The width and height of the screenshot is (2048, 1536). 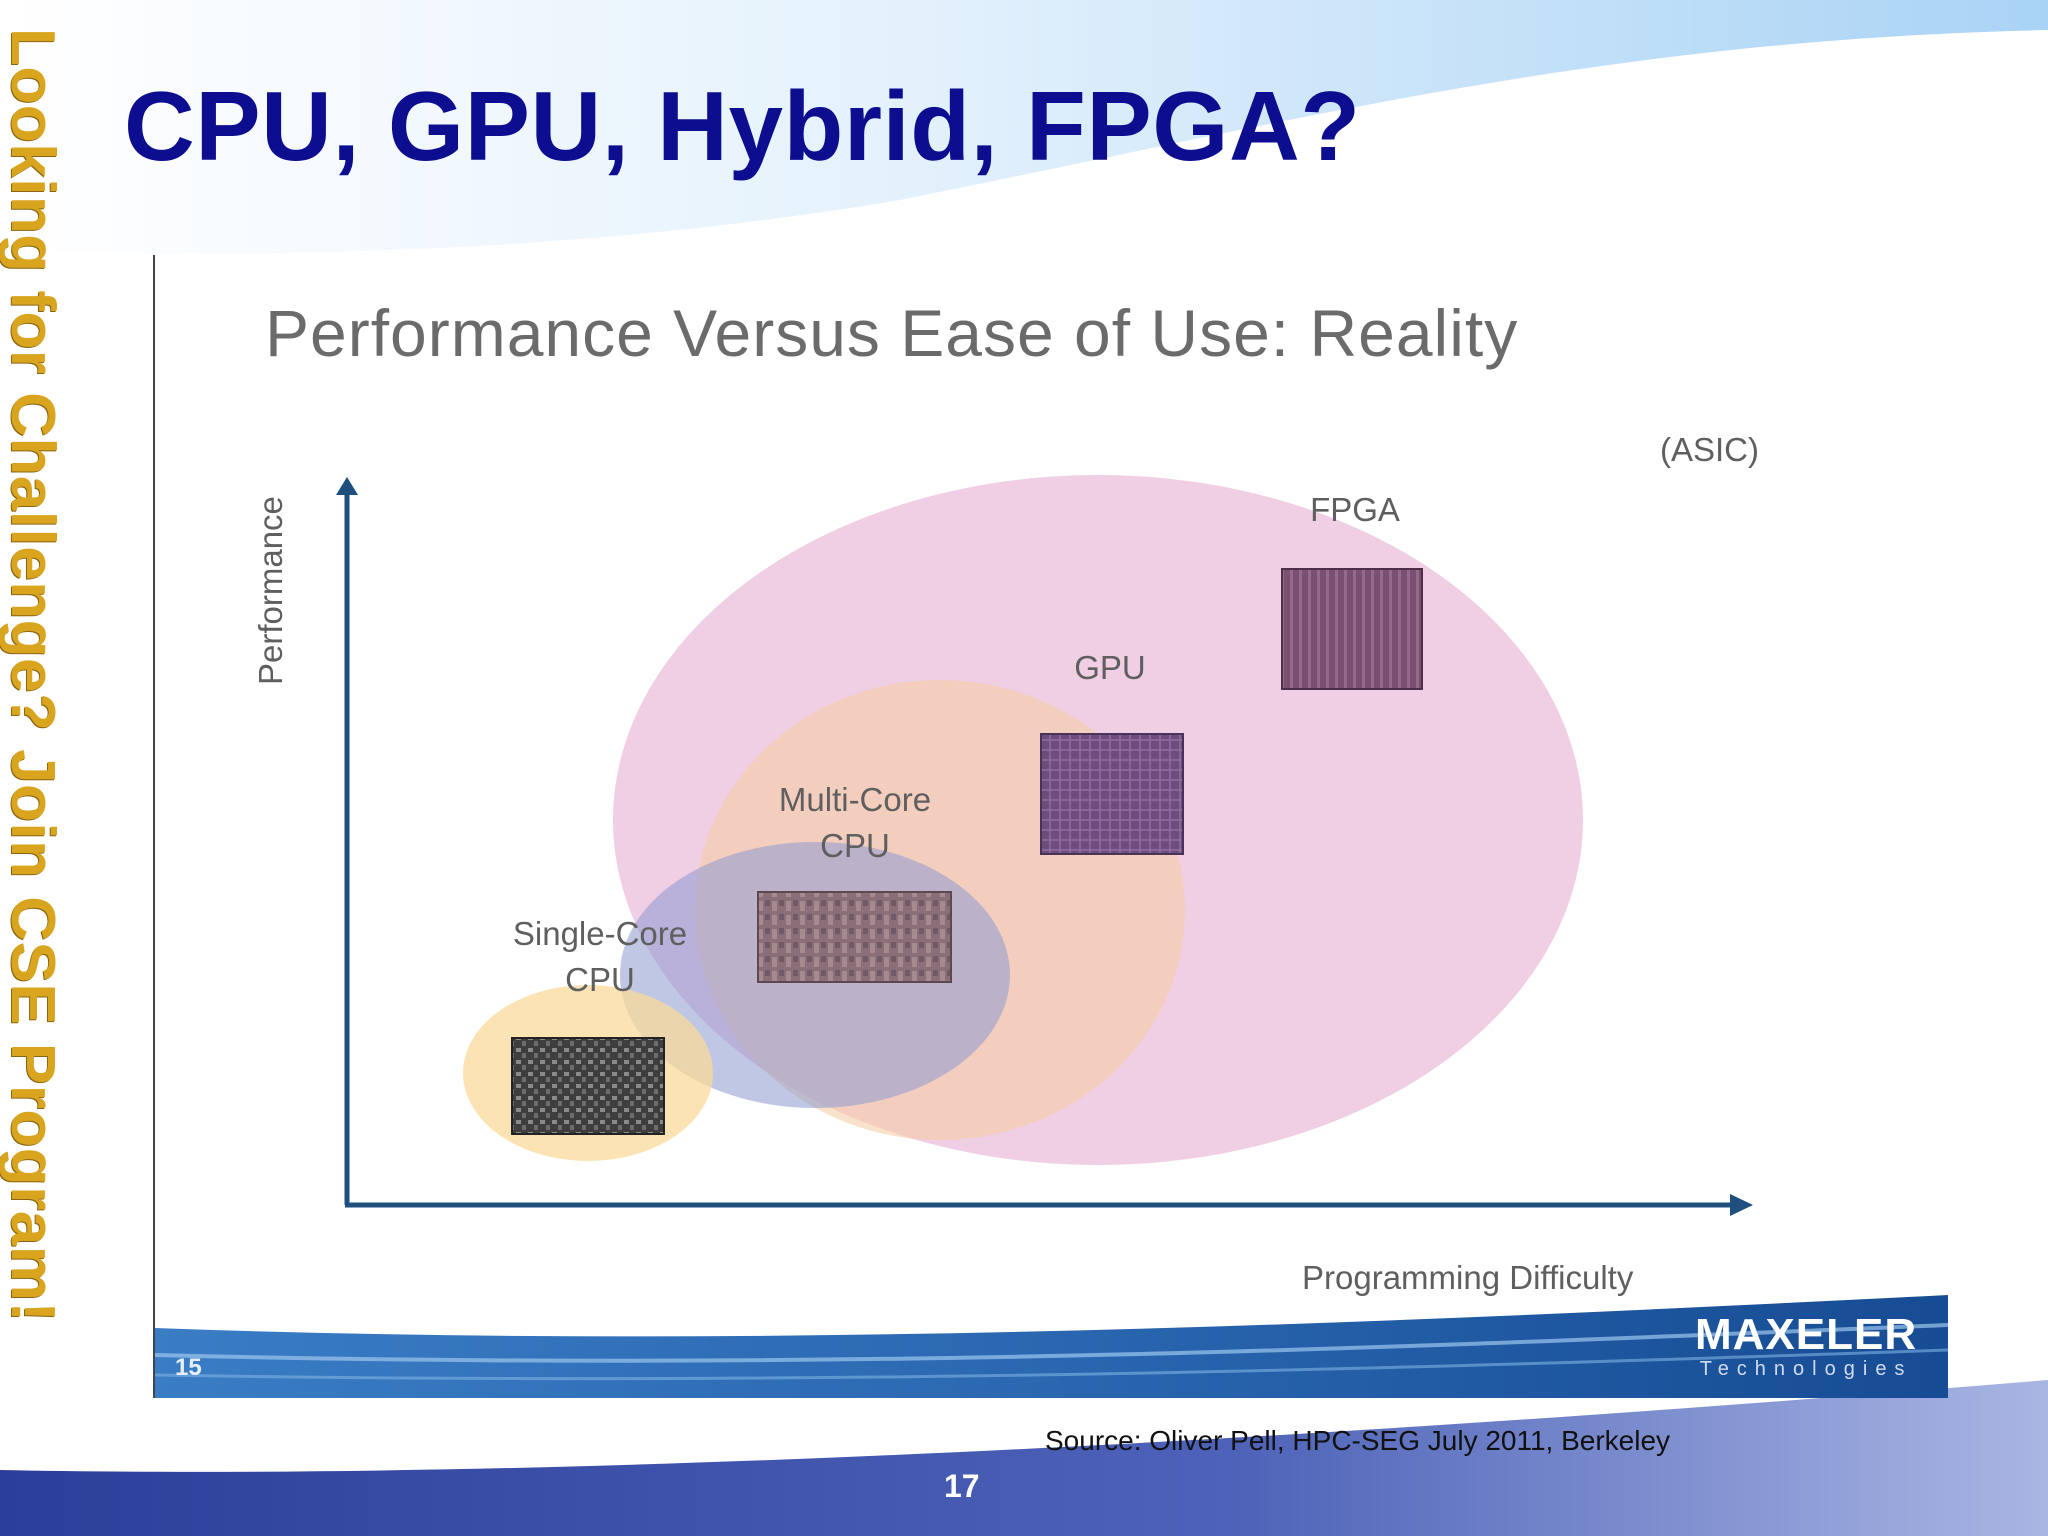 I want to click on logo-text: MAXELER, so click(x=1806, y=1334).